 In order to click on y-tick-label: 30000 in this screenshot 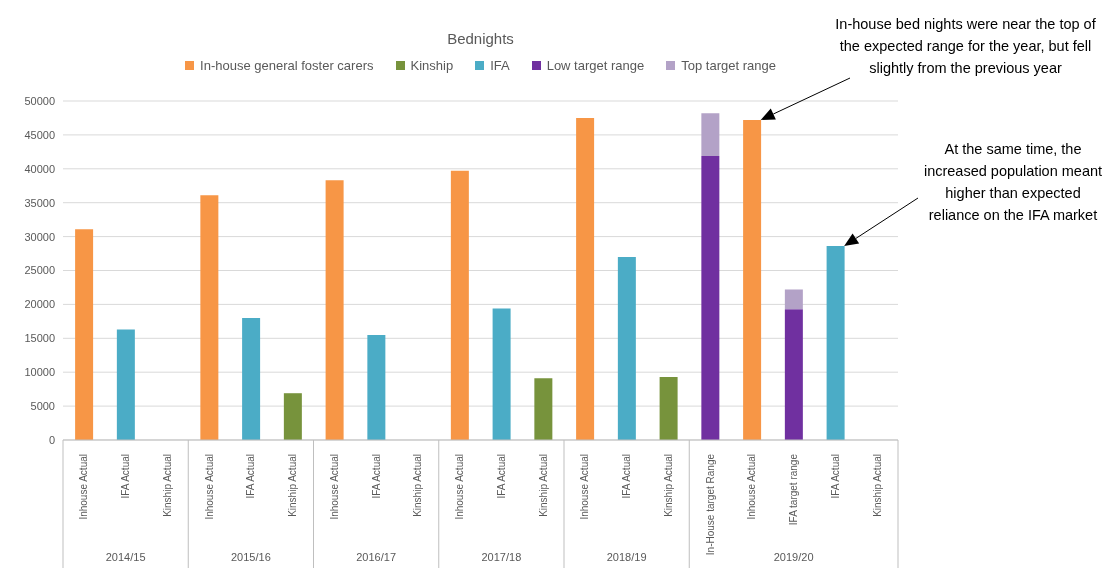, I will do `click(39, 236)`.